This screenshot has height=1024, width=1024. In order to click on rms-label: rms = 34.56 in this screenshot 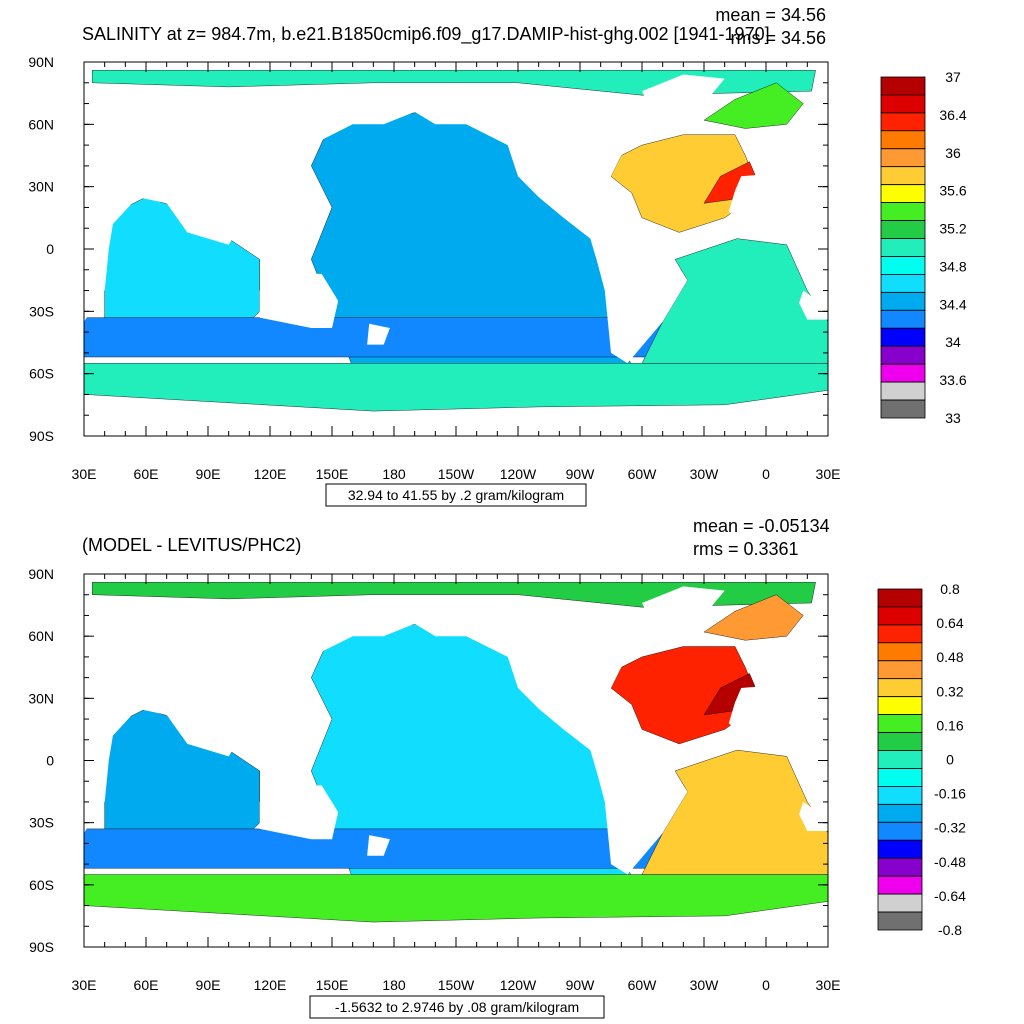, I will do `click(778, 38)`.